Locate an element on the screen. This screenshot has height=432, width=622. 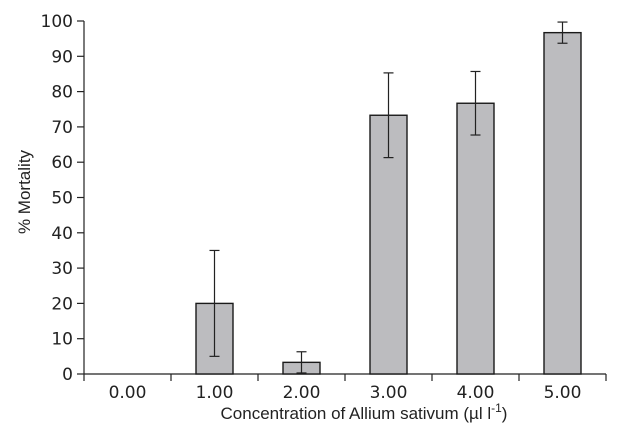
x-axis-title-main: Concentration of Allium sativum (µl l is located at coordinates (356, 413).